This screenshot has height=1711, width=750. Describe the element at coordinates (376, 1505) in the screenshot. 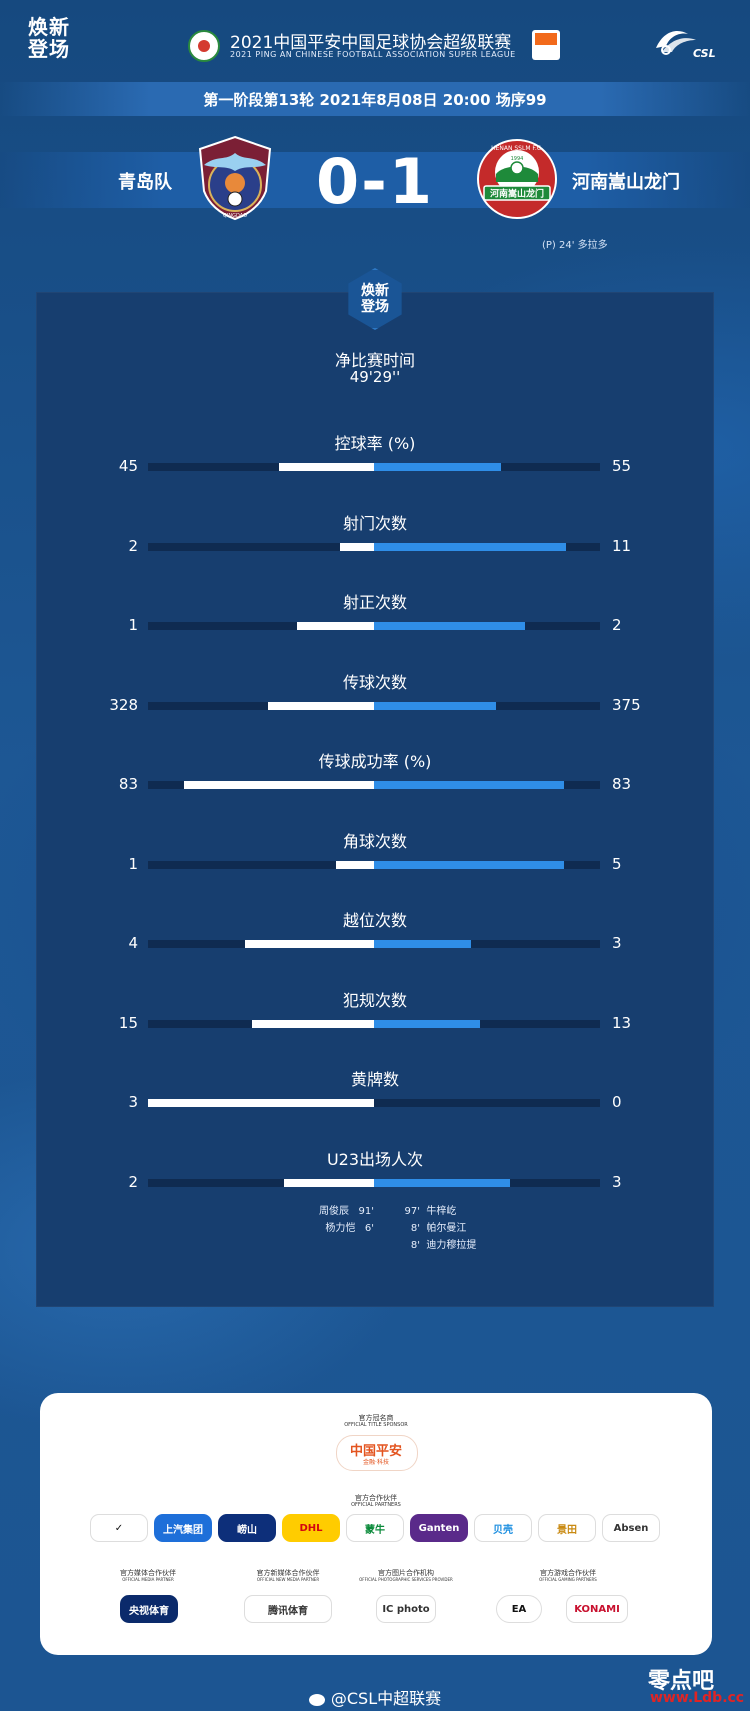

I see `partners-caption-en: OFFICIAL PARTNERS` at that location.